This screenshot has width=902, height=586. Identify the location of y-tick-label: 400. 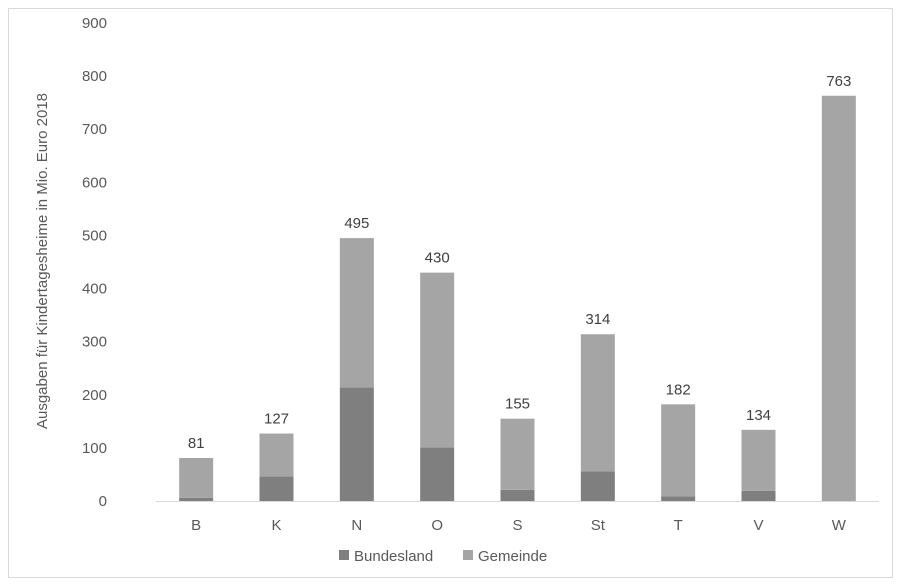
(94, 289).